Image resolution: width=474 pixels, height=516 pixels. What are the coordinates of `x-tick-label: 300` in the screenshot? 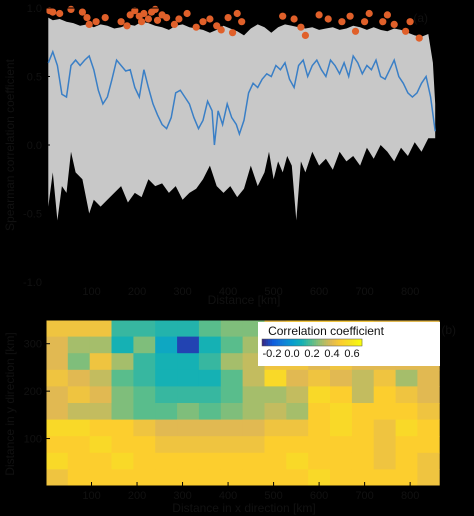 It's located at (182, 496).